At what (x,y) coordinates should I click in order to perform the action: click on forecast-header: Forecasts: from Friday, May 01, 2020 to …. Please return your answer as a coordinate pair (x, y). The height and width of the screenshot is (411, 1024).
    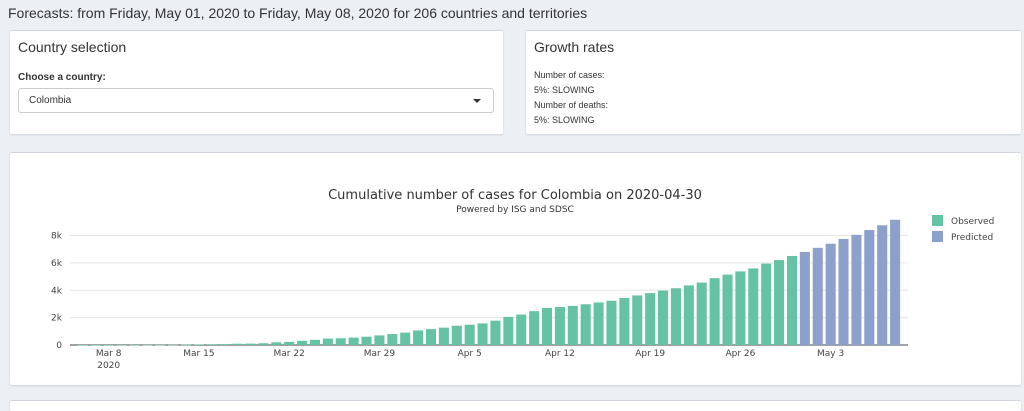
    Looking at the image, I should click on (298, 13).